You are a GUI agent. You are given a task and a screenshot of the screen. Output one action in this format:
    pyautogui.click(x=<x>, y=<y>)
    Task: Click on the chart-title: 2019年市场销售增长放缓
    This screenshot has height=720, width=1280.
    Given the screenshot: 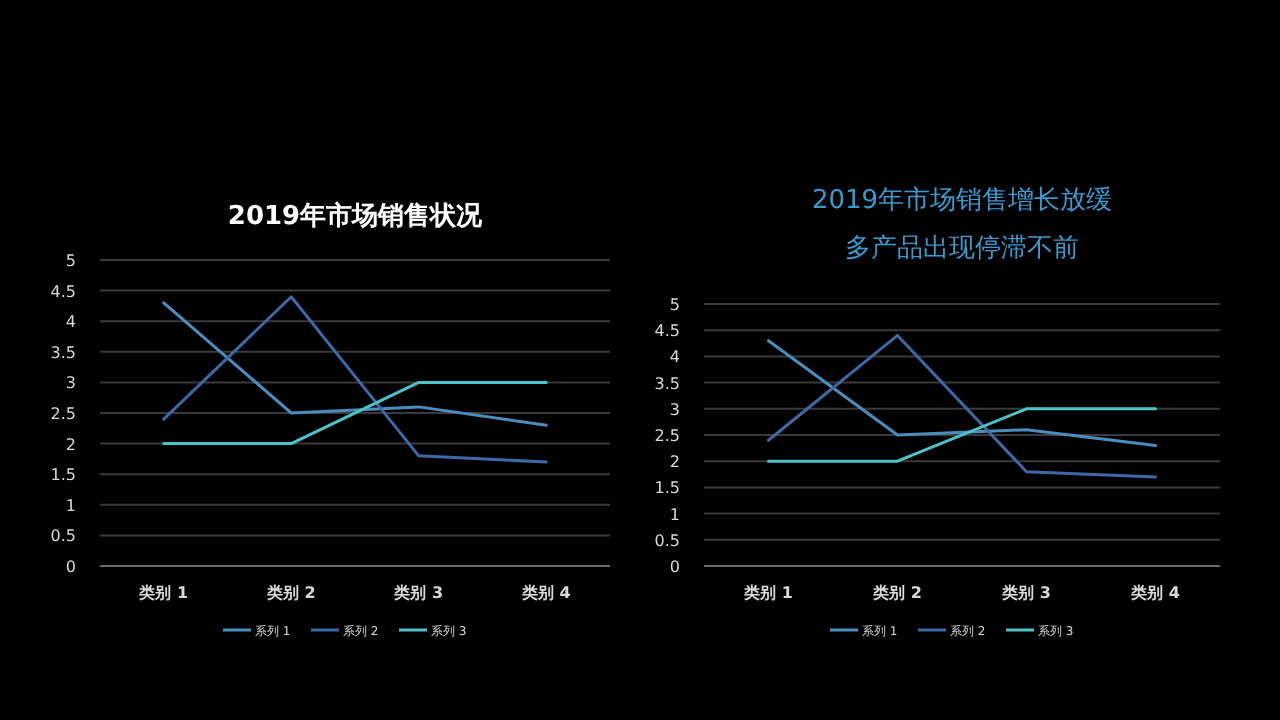 What is the action you would take?
    pyautogui.click(x=962, y=201)
    